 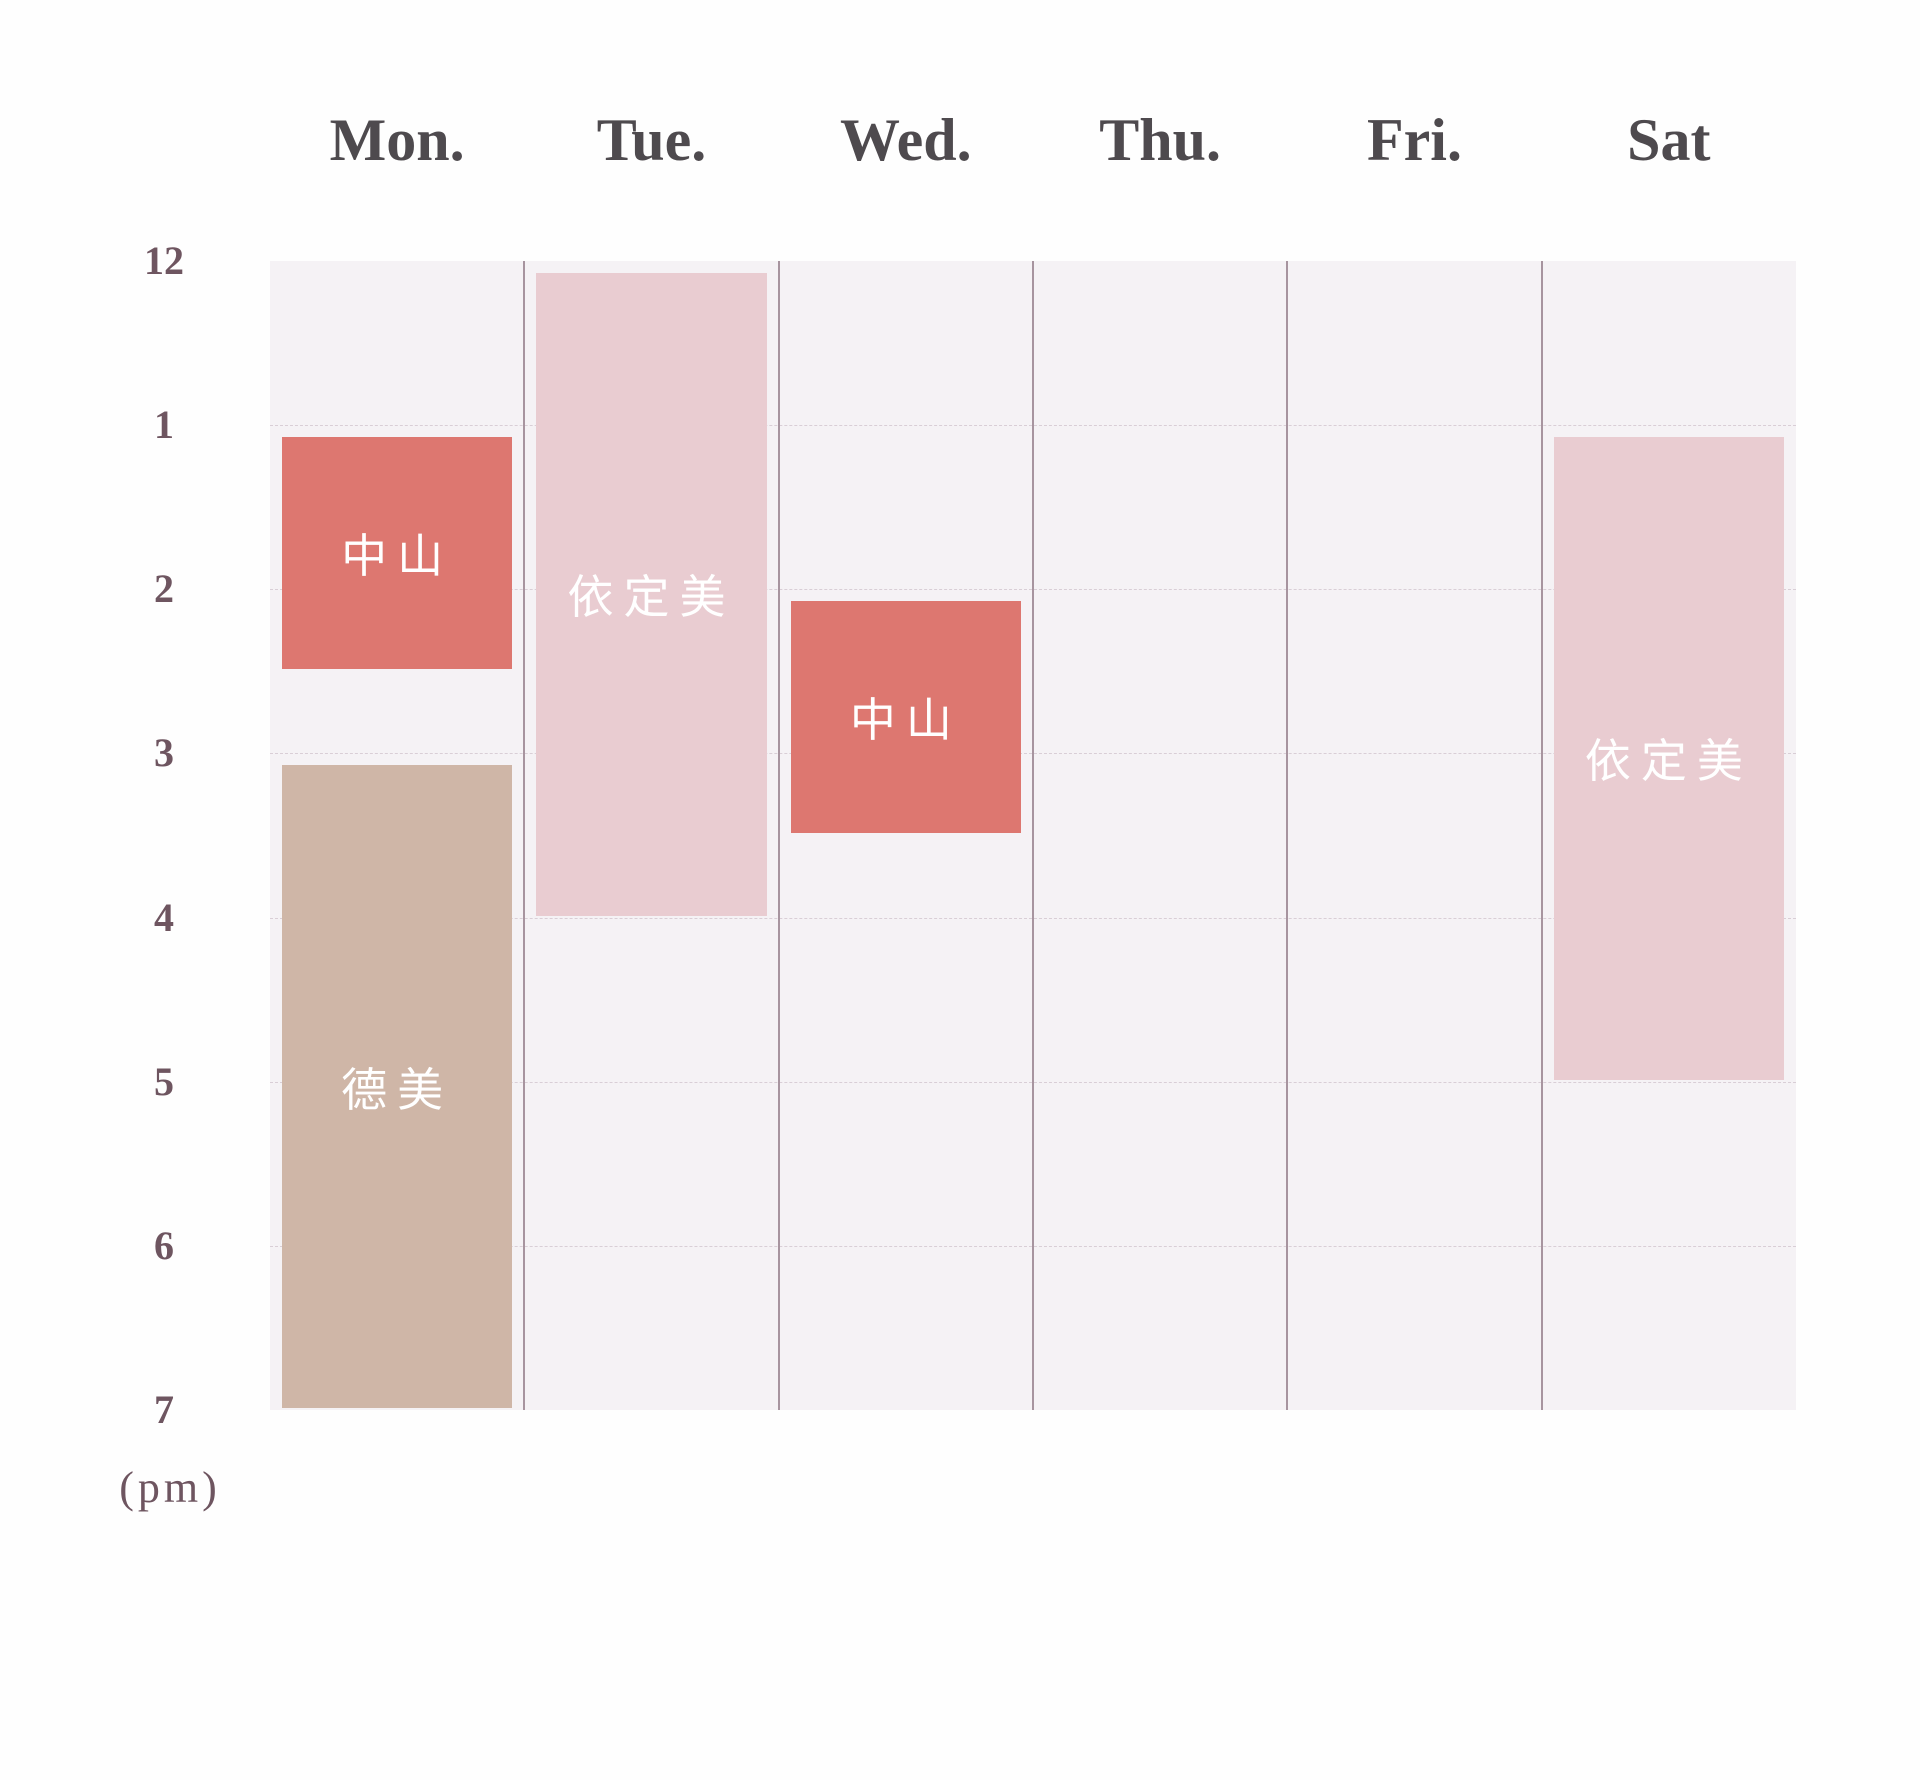 I want to click on day-header: Sat, so click(x=1669, y=140).